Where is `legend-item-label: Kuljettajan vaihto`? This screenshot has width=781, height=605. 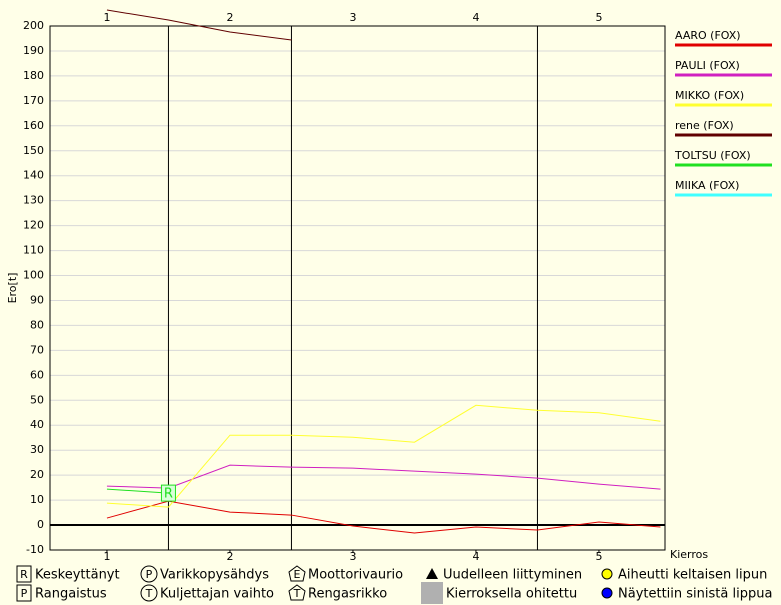 legend-item-label: Kuljettajan vaihto is located at coordinates (217, 594).